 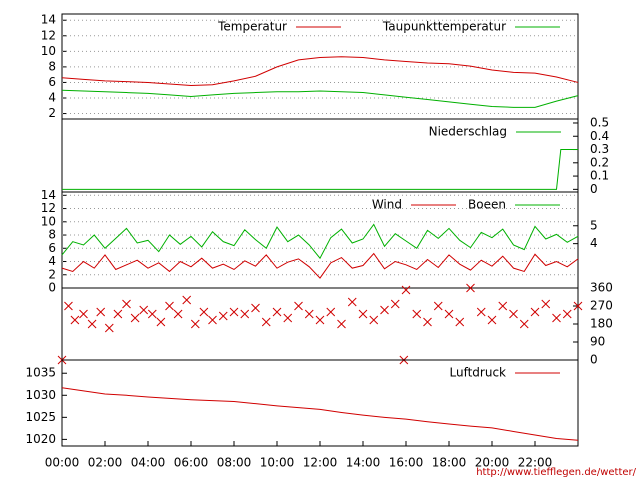 I want to click on x-tick-label: 00:00, so click(x=62, y=463).